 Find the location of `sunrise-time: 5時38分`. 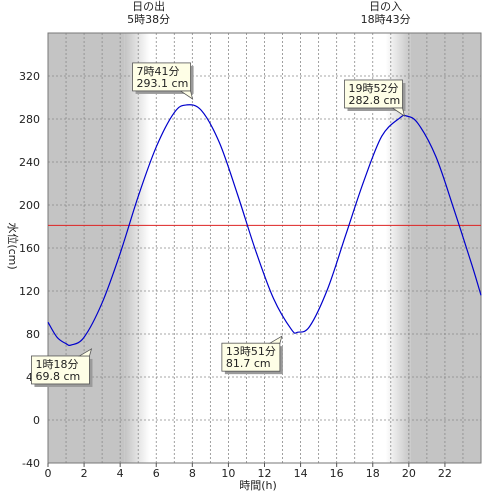

sunrise-time: 5時38分 is located at coordinates (148, 19).